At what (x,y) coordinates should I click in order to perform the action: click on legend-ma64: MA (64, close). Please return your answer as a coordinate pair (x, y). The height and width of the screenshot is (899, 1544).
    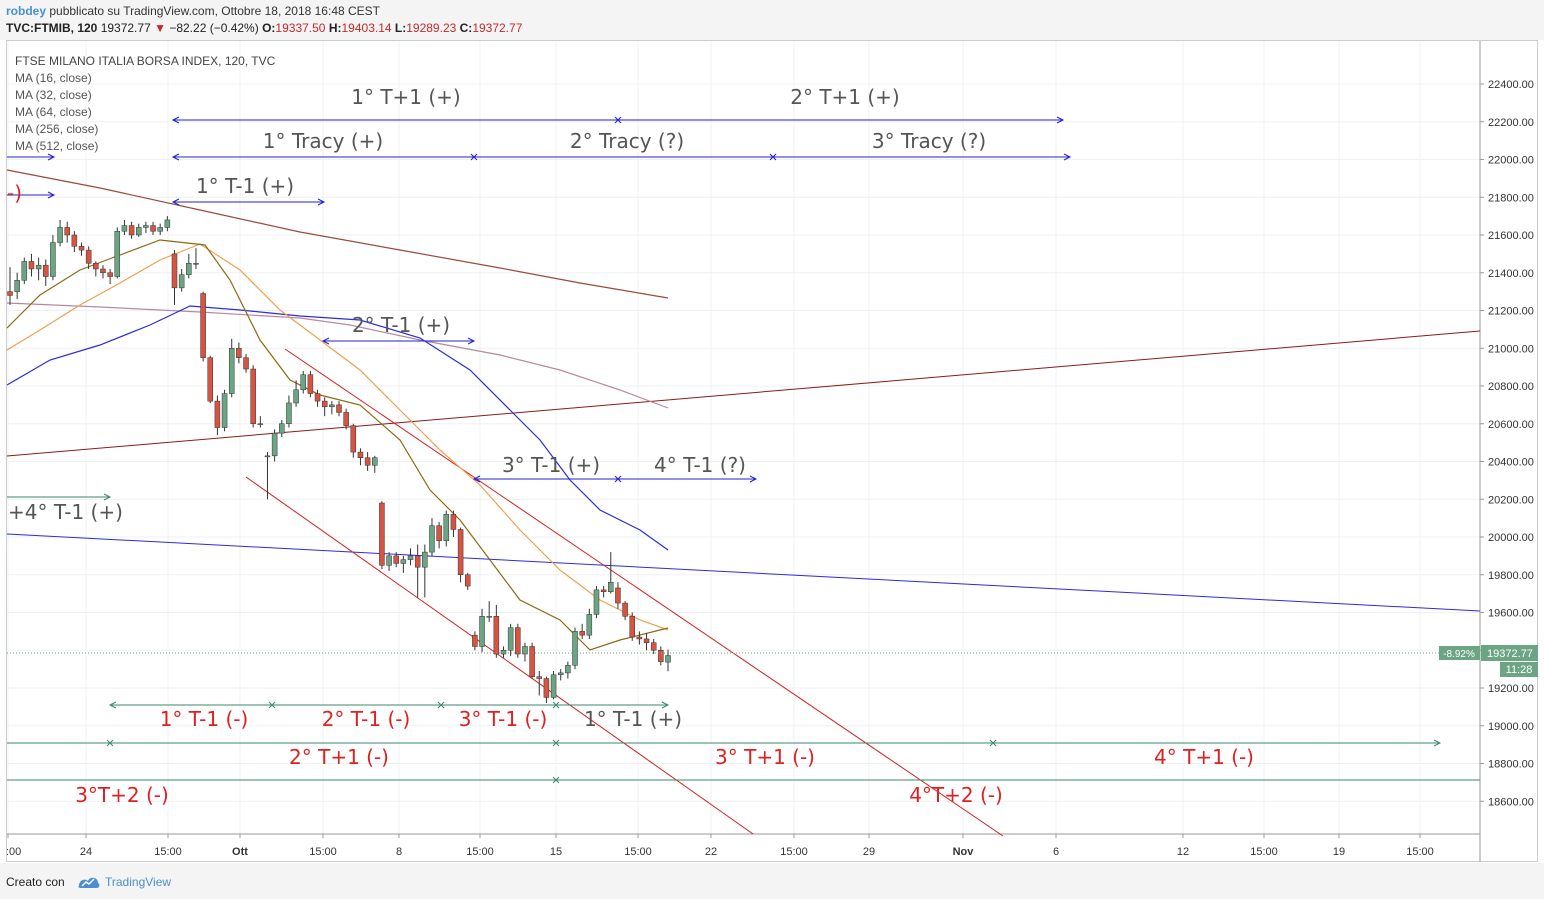
    Looking at the image, I should click on (53, 112).